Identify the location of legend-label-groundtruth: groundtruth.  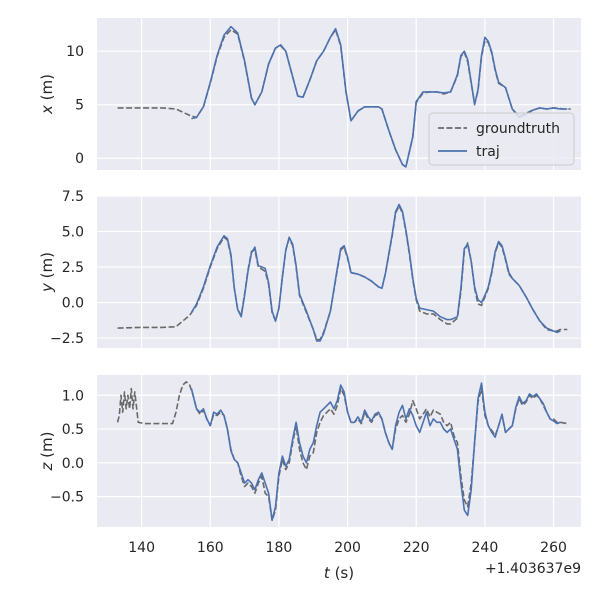
(518, 129).